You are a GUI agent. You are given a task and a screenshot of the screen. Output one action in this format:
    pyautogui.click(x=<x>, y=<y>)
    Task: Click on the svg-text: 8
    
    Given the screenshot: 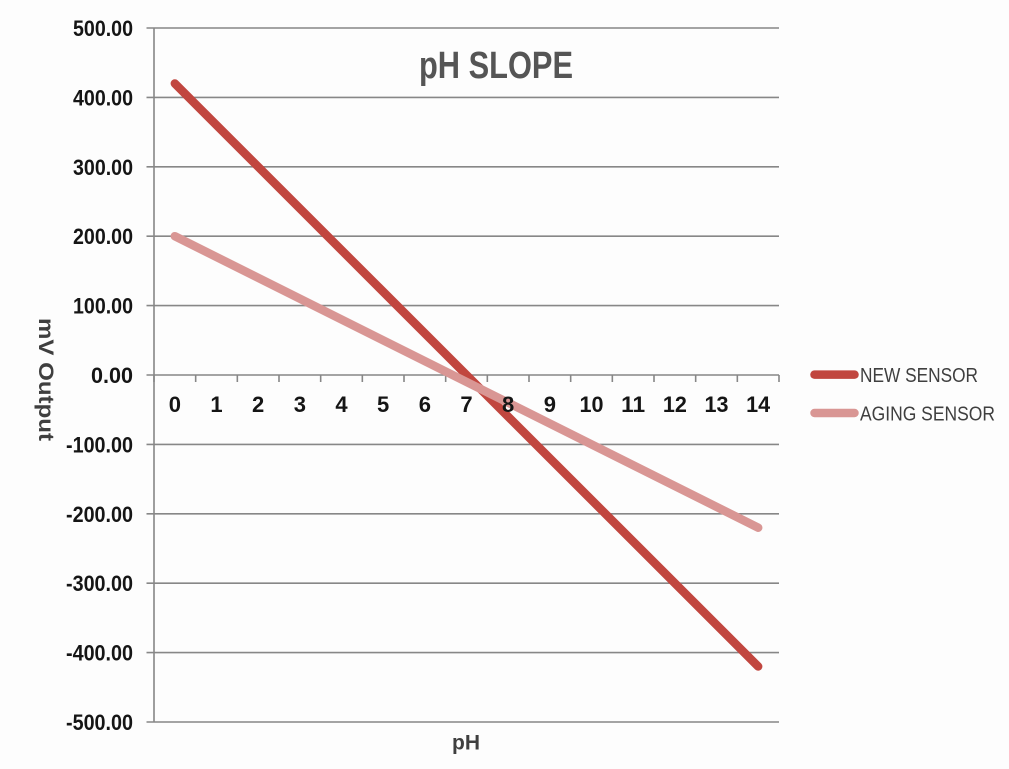 What is the action you would take?
    pyautogui.click(x=508, y=404)
    